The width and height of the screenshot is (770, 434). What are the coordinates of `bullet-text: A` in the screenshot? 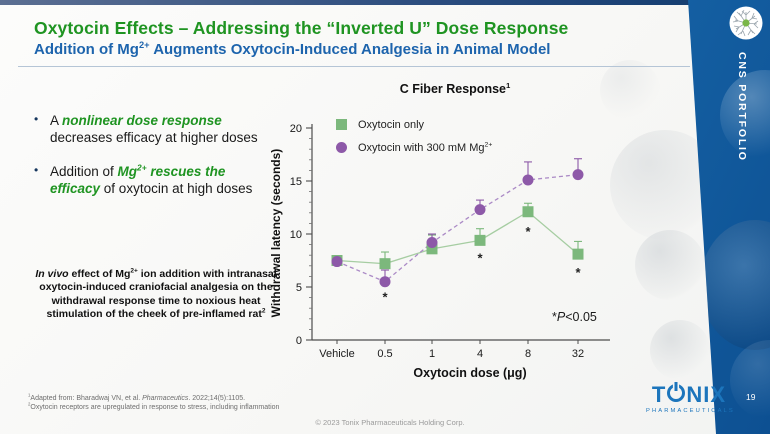 It's located at (56, 120).